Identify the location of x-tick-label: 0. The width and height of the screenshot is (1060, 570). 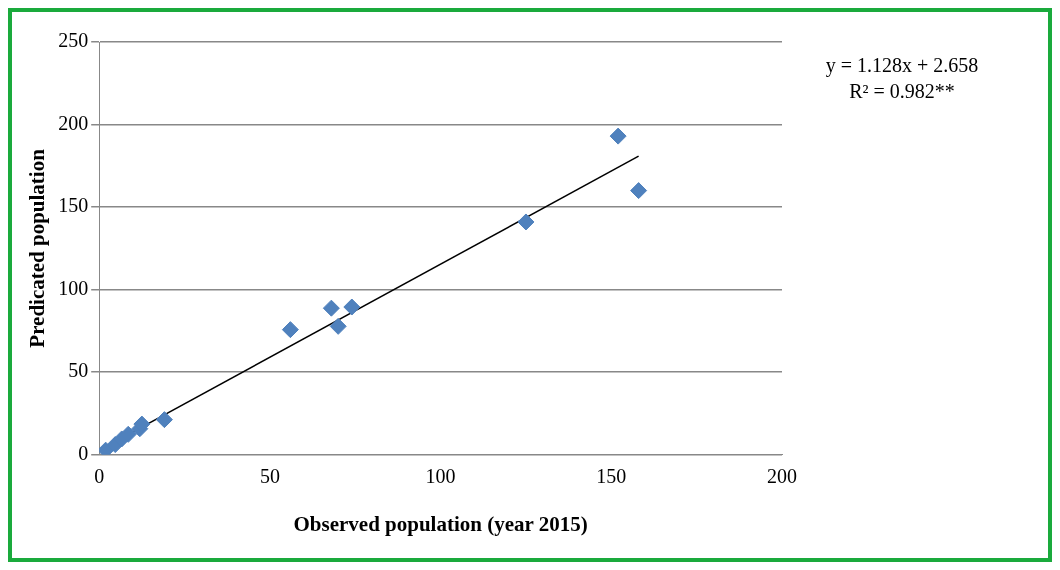
(99, 476).